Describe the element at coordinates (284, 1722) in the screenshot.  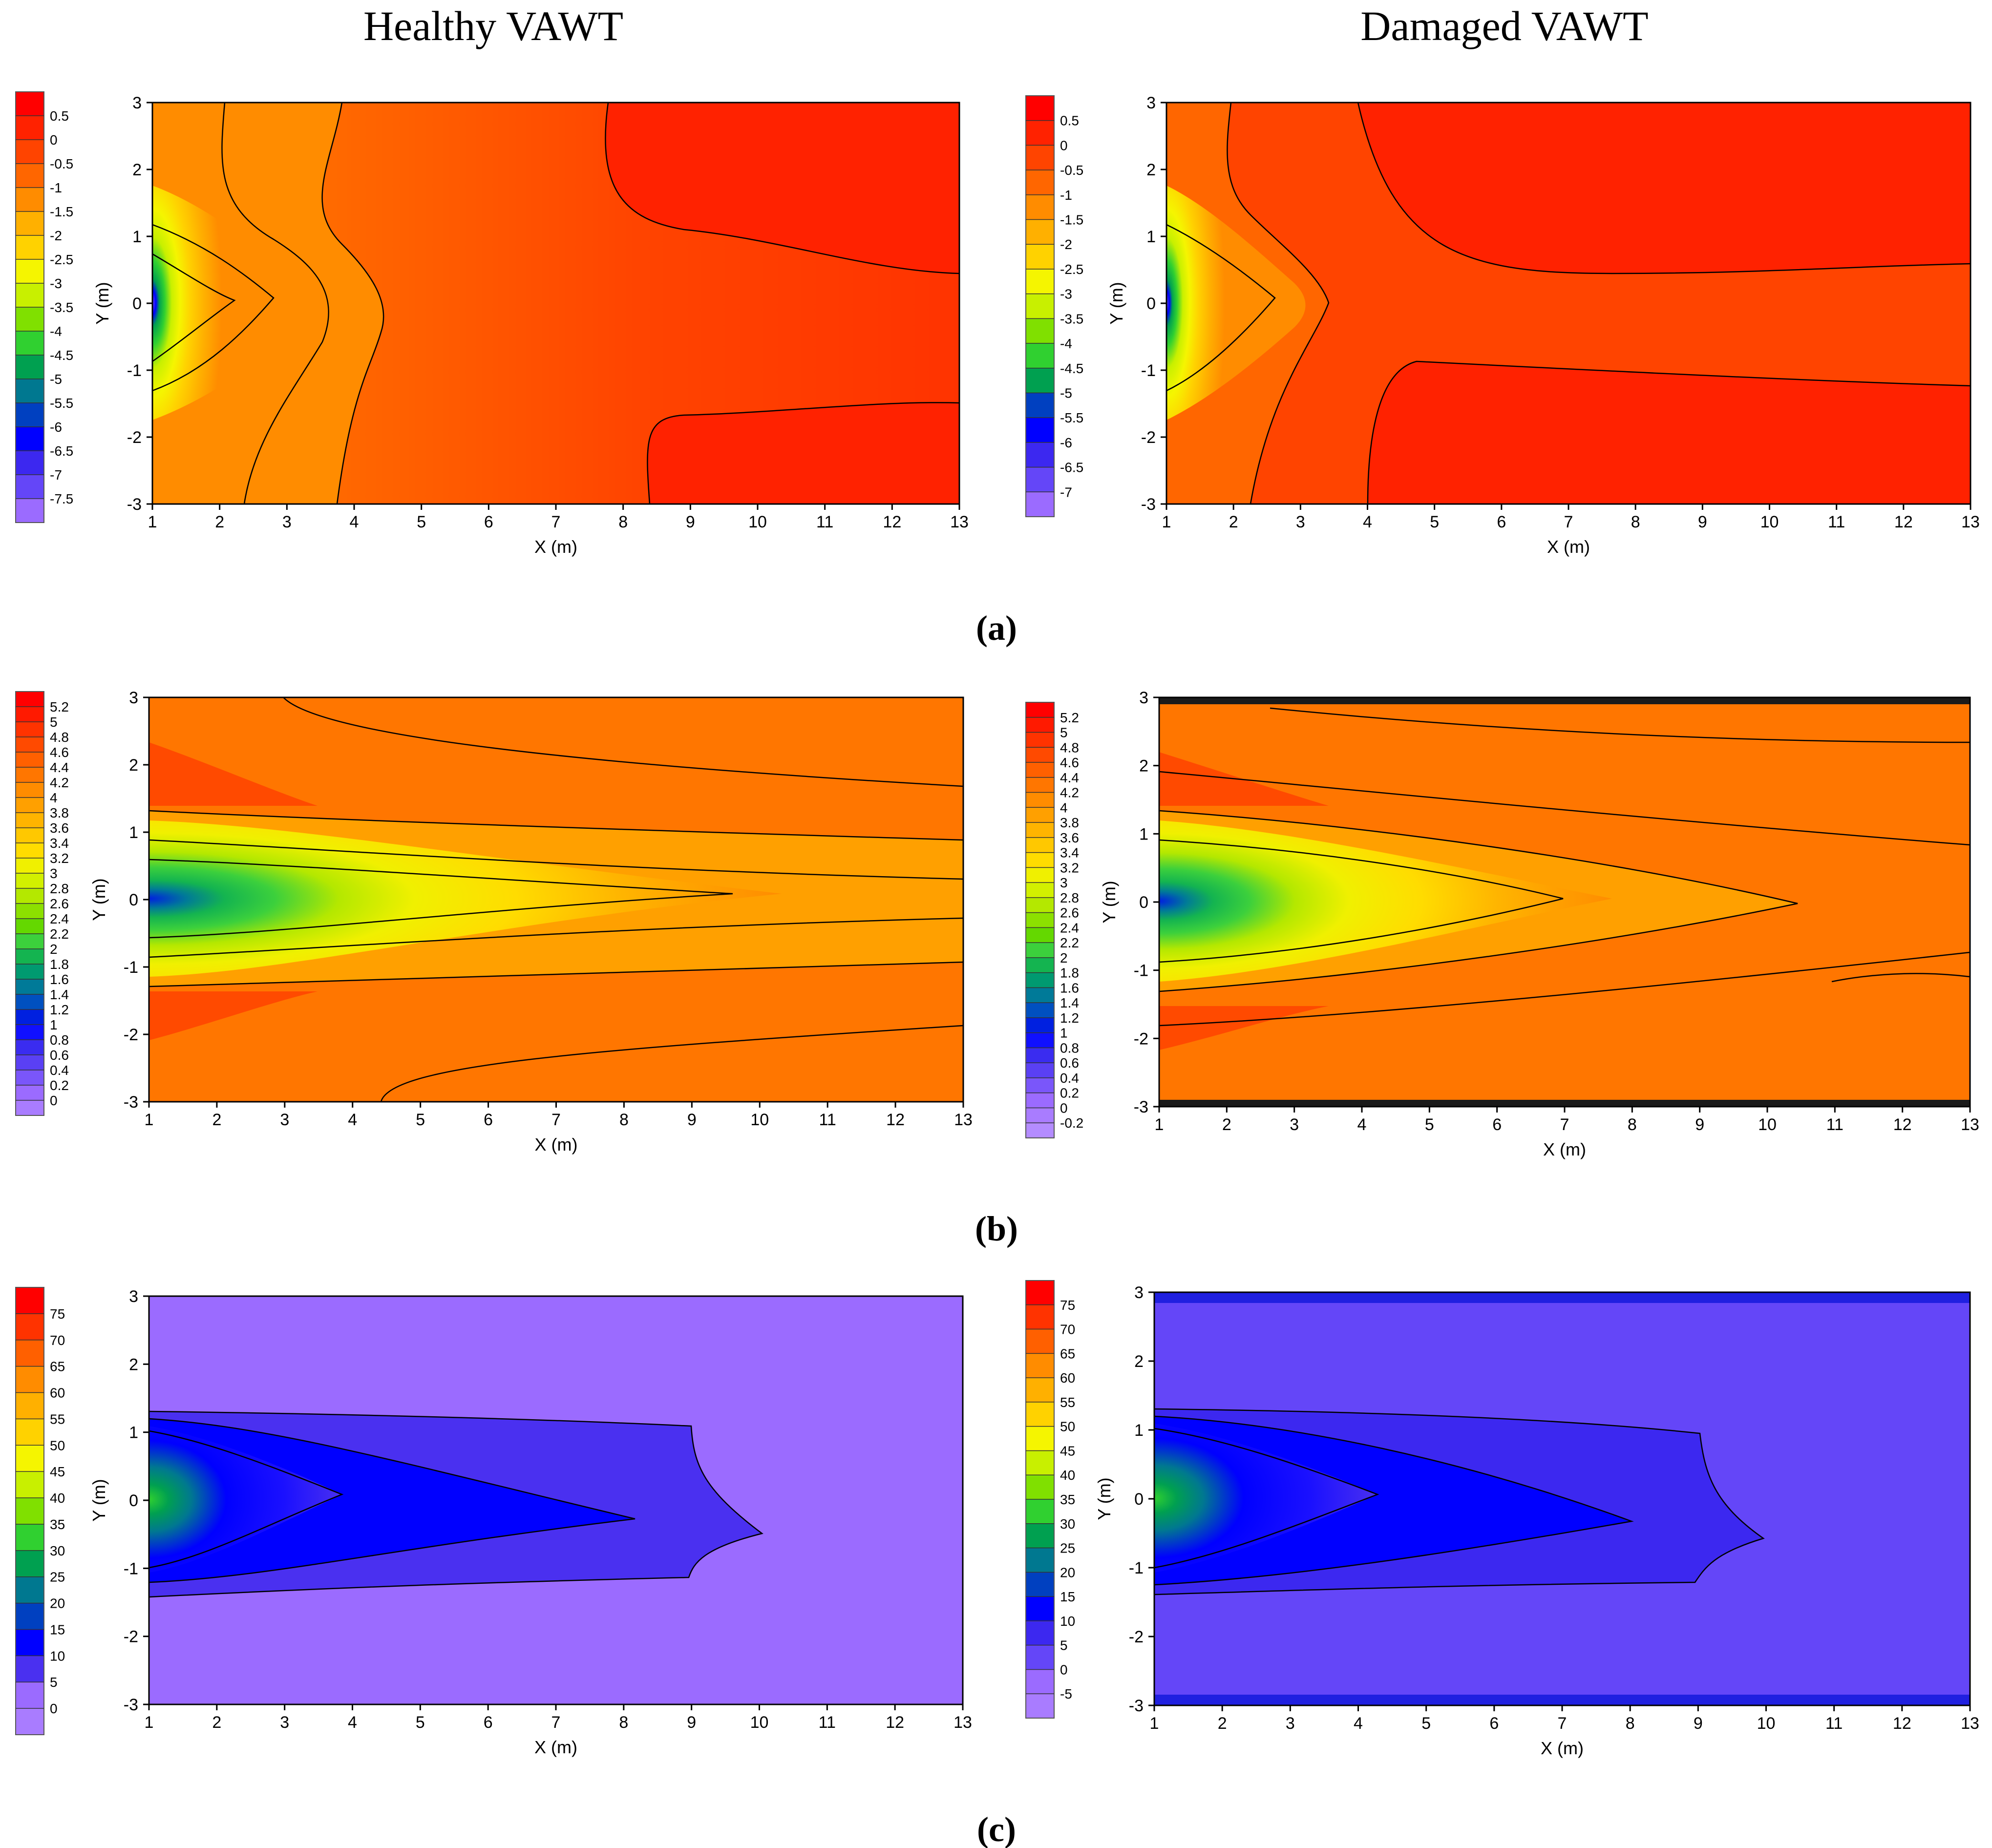
I see `x-tick-label: 3` at that location.